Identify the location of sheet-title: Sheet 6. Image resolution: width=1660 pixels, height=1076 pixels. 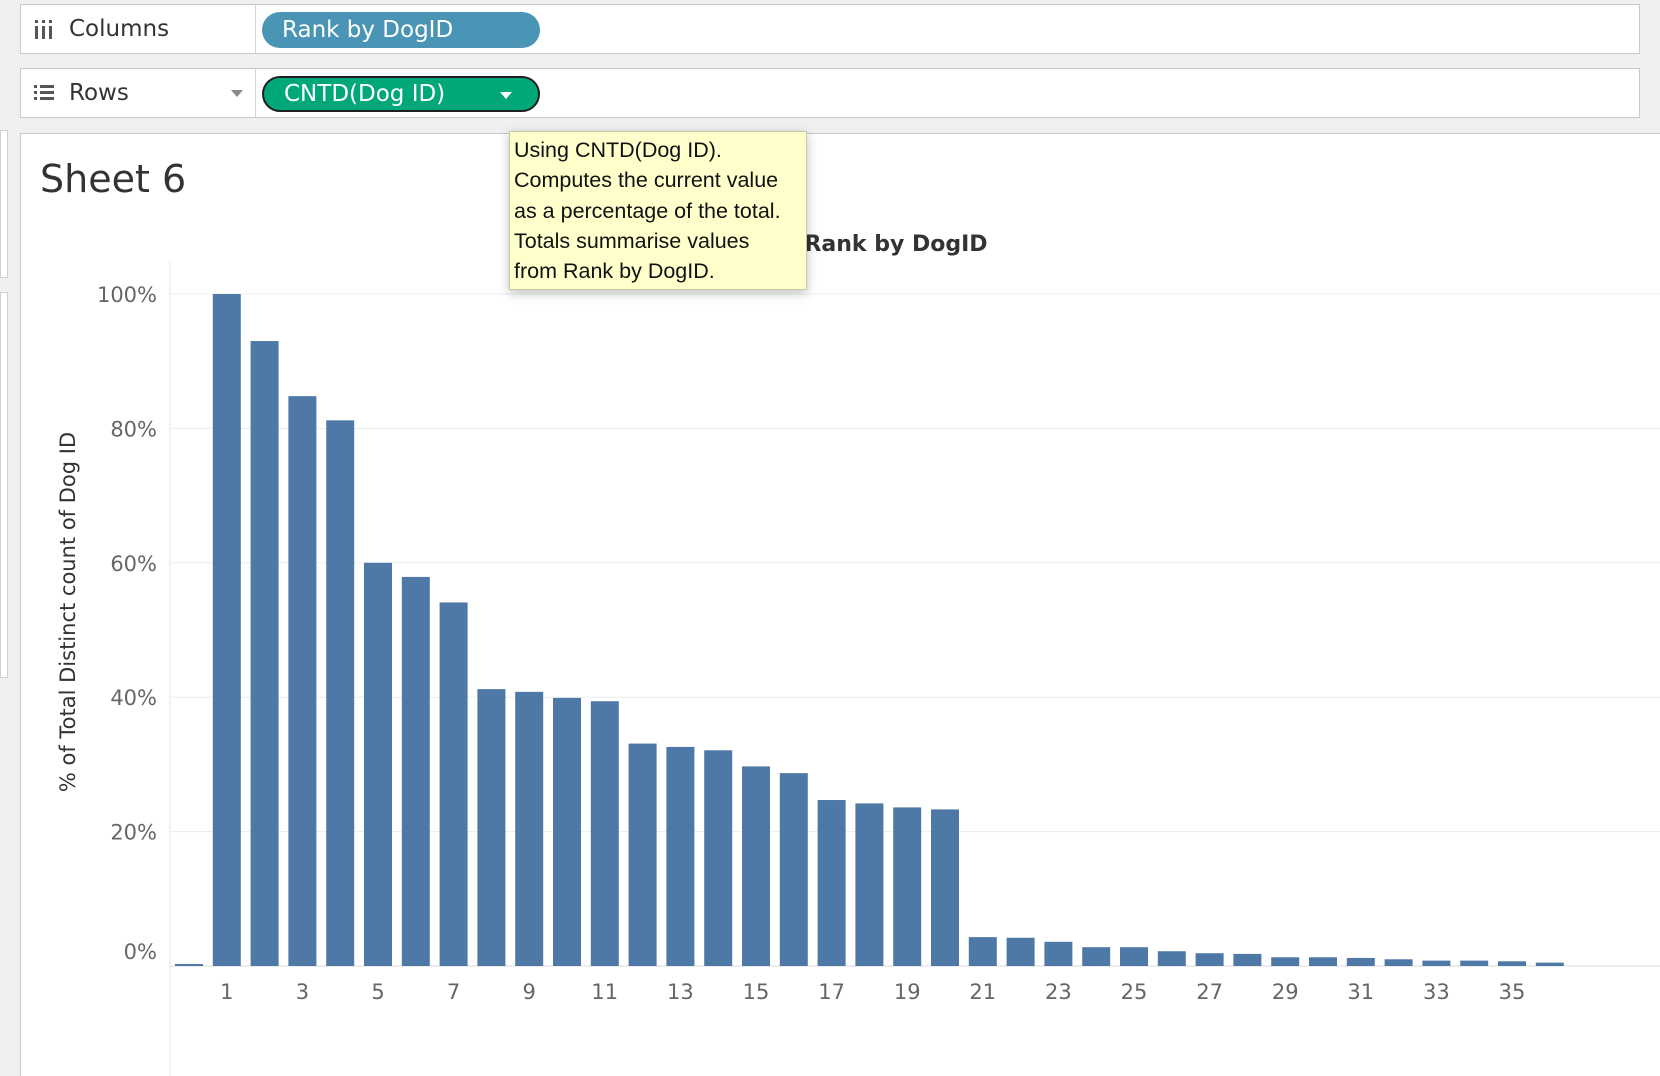
(113, 179).